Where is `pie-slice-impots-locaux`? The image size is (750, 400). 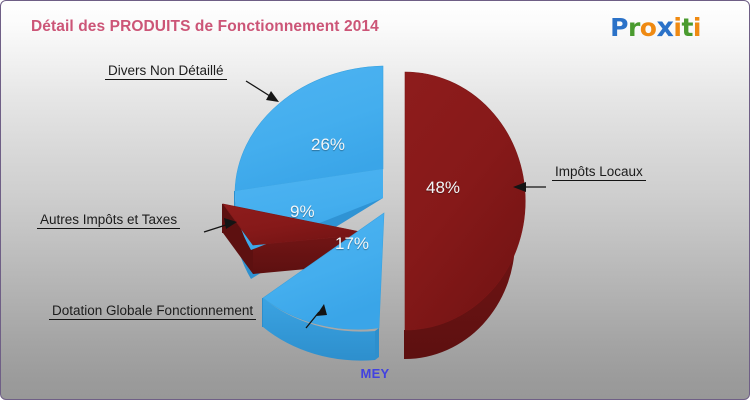 pie-slice-impots-locaux is located at coordinates (465, 201).